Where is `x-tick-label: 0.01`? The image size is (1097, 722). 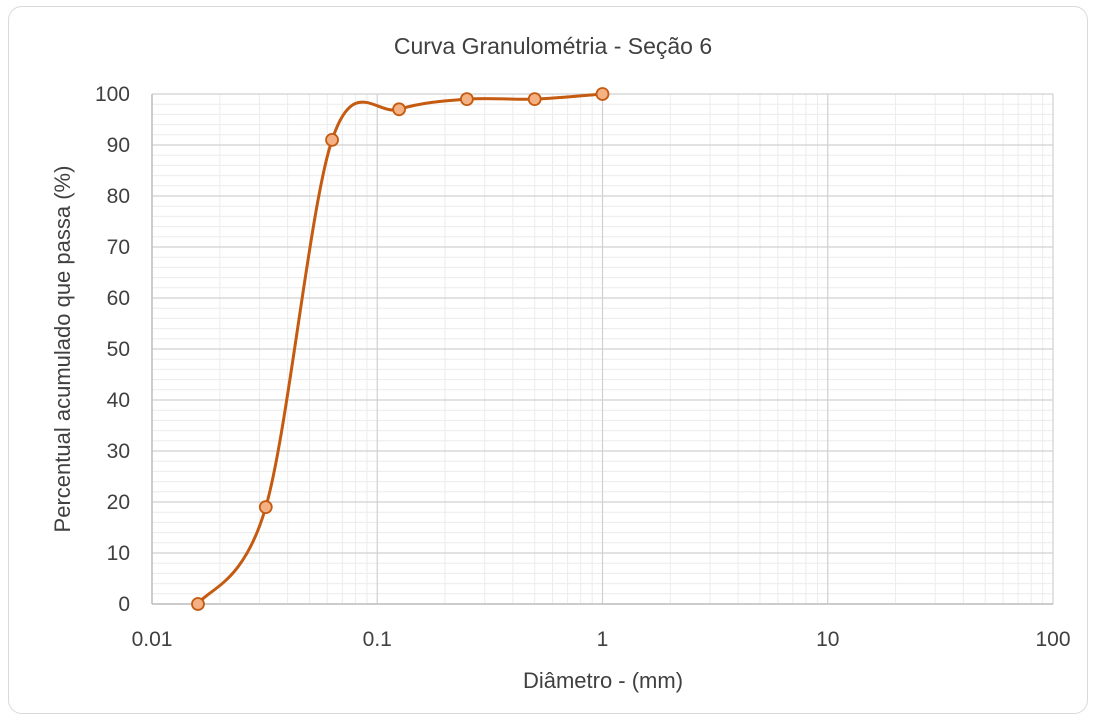
x-tick-label: 0.01 is located at coordinates (152, 639).